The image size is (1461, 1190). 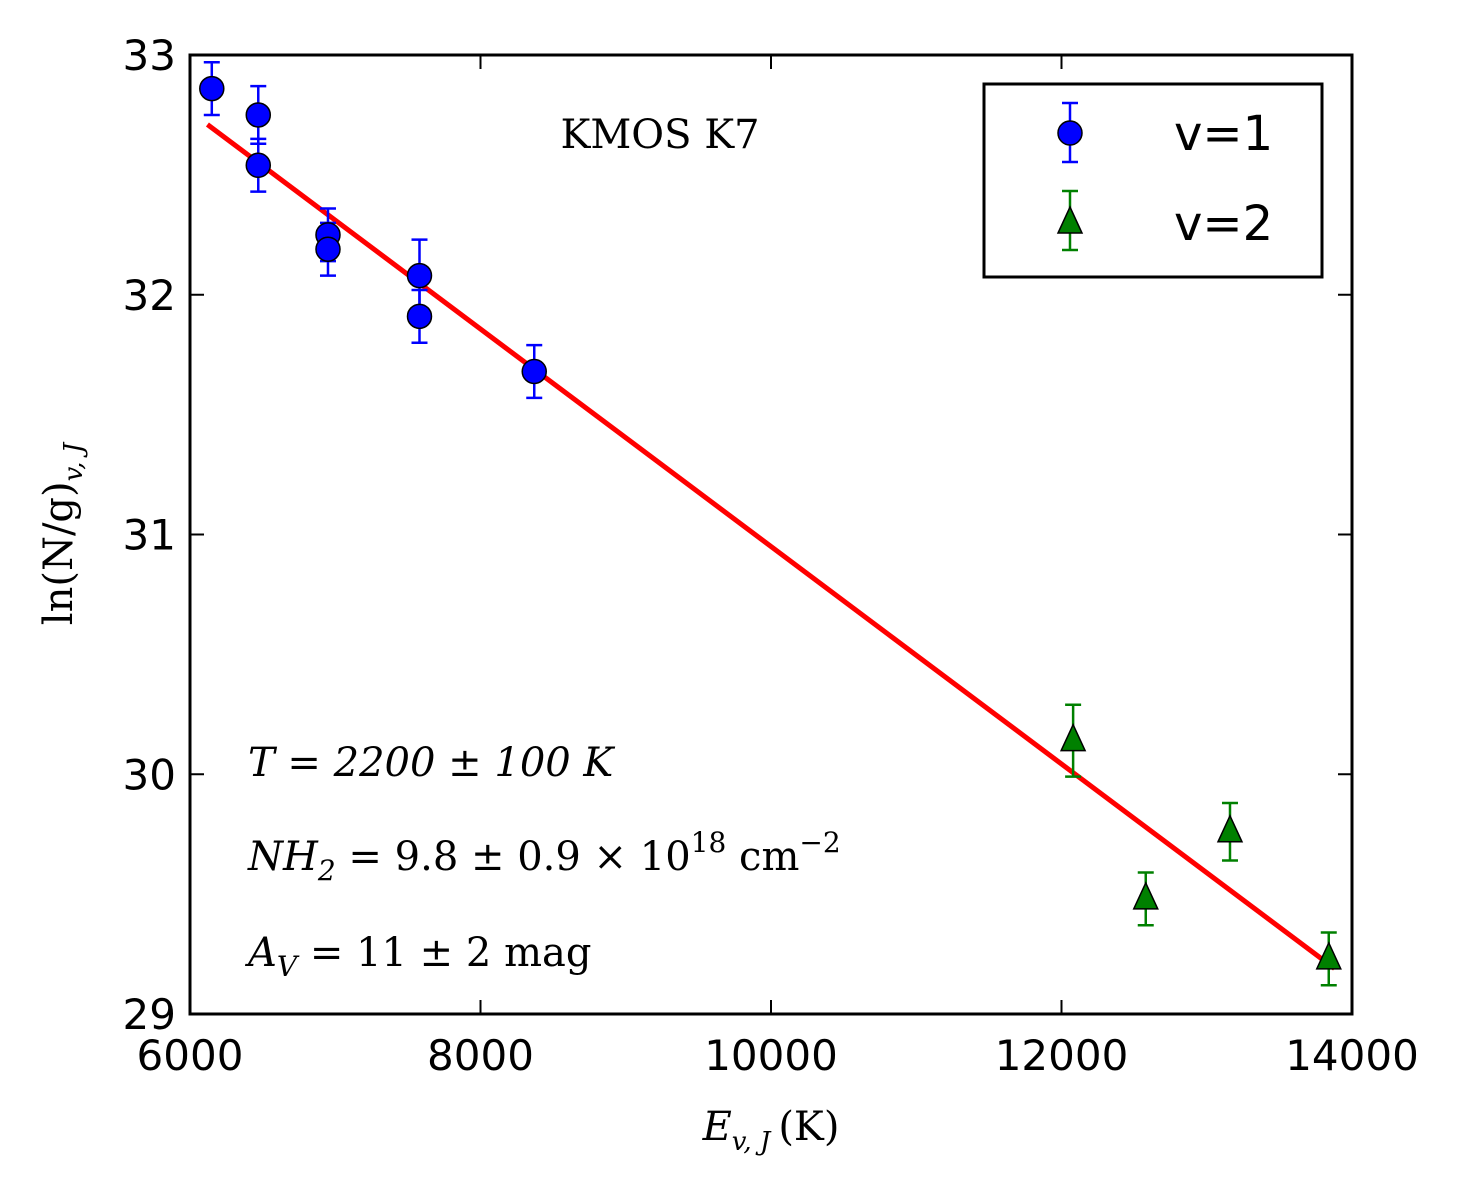 What do you see at coordinates (480, 1055) in the screenshot?
I see `x-tick-label: 8000` at bounding box center [480, 1055].